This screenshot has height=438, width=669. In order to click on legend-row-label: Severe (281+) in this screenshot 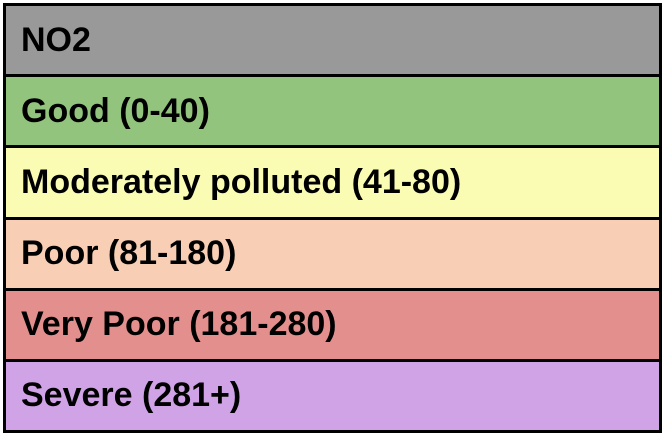, I will do `click(131, 395)`.